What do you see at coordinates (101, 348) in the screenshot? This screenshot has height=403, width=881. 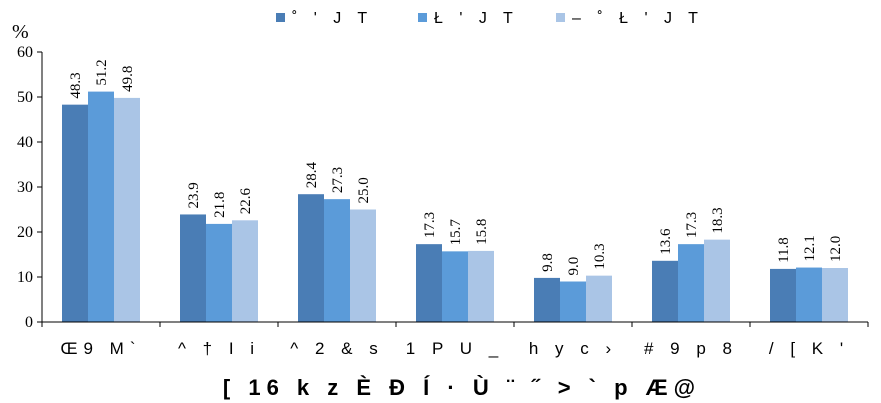 I see `category-label: Œ9 M`` at bounding box center [101, 348].